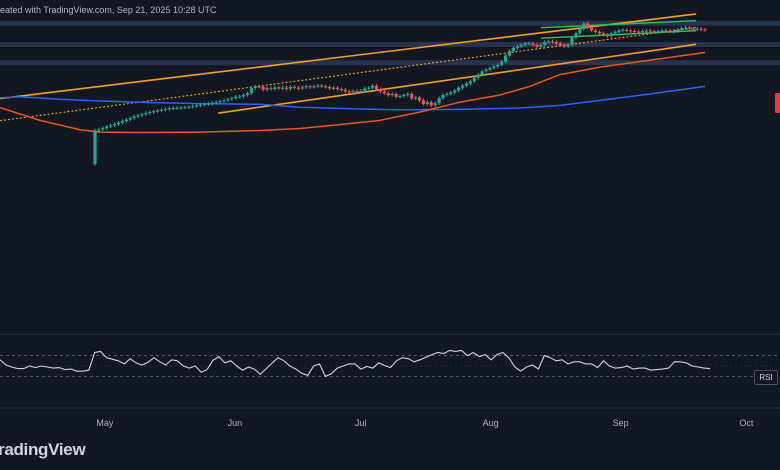 The height and width of the screenshot is (470, 780). Describe the element at coordinates (766, 377) in the screenshot. I see `rsi-label-tag: RSI` at that location.